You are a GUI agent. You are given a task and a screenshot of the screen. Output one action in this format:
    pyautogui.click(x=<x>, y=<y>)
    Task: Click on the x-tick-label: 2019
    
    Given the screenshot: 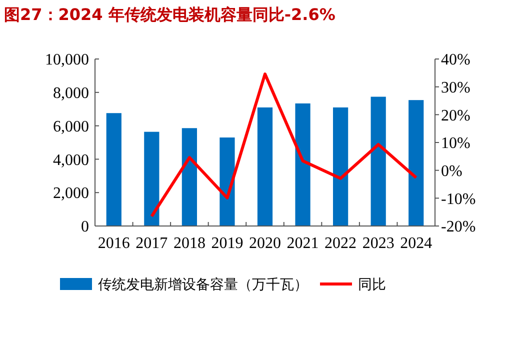 What is the action you would take?
    pyautogui.click(x=227, y=243)
    